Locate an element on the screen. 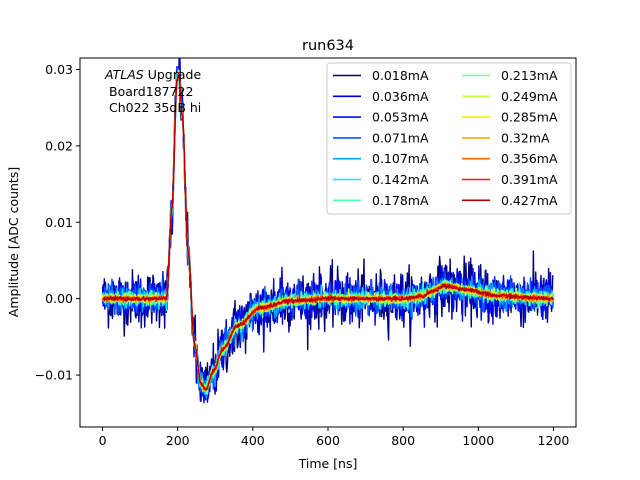 This screenshot has height=480, width=640. x-tick-label: 0 is located at coordinates (103, 440).